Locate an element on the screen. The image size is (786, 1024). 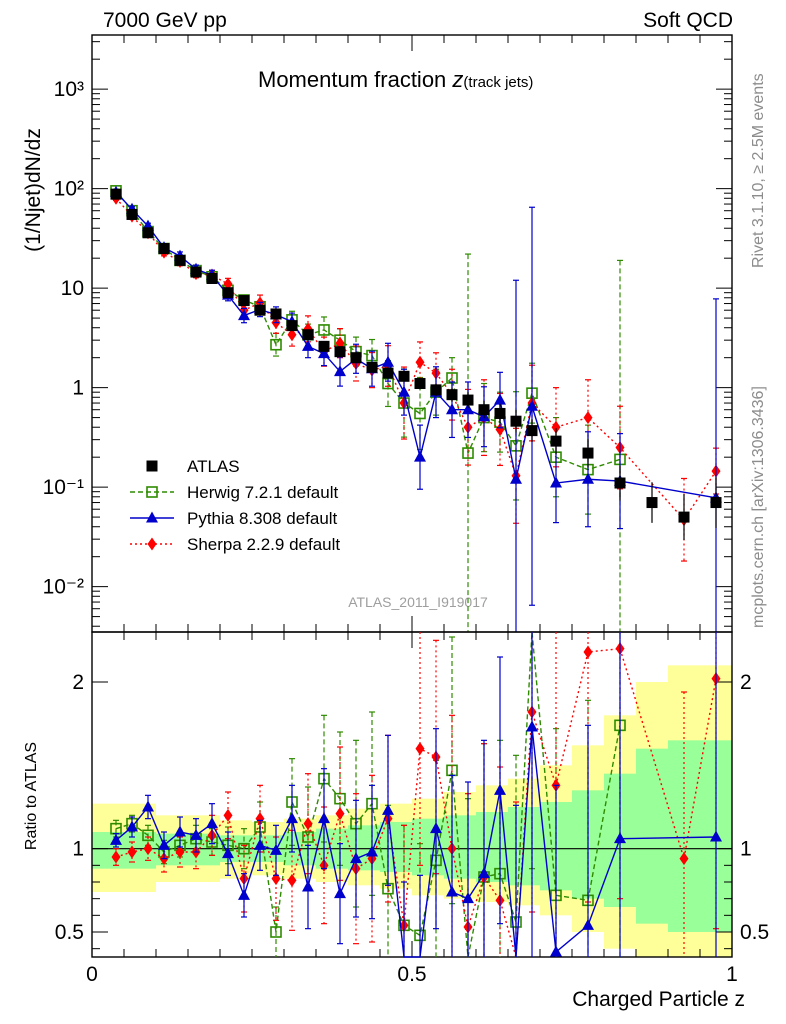
y-tick-label: 1 is located at coordinates (78, 388).